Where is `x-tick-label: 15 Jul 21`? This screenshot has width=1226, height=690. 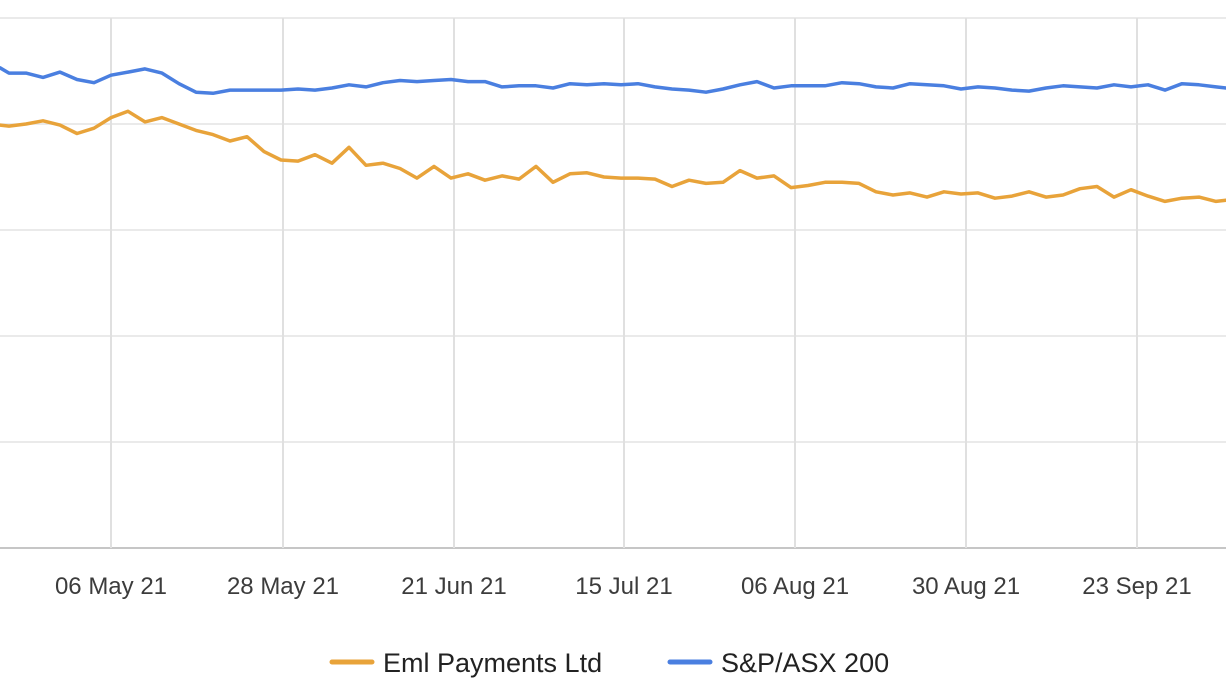
x-tick-label: 15 Jul 21 is located at coordinates (623, 586).